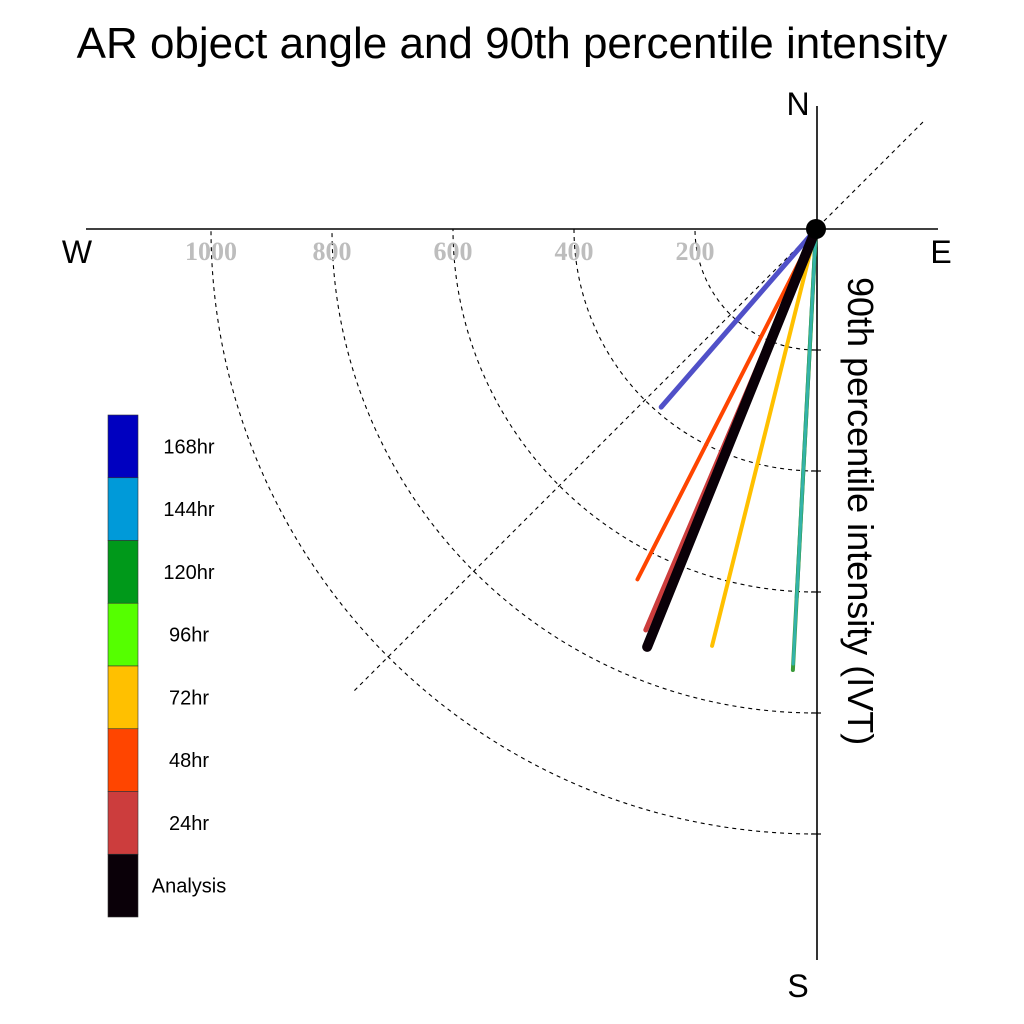 The width and height of the screenshot is (1024, 1024). I want to click on legend-swatch-analysis, so click(123, 885).